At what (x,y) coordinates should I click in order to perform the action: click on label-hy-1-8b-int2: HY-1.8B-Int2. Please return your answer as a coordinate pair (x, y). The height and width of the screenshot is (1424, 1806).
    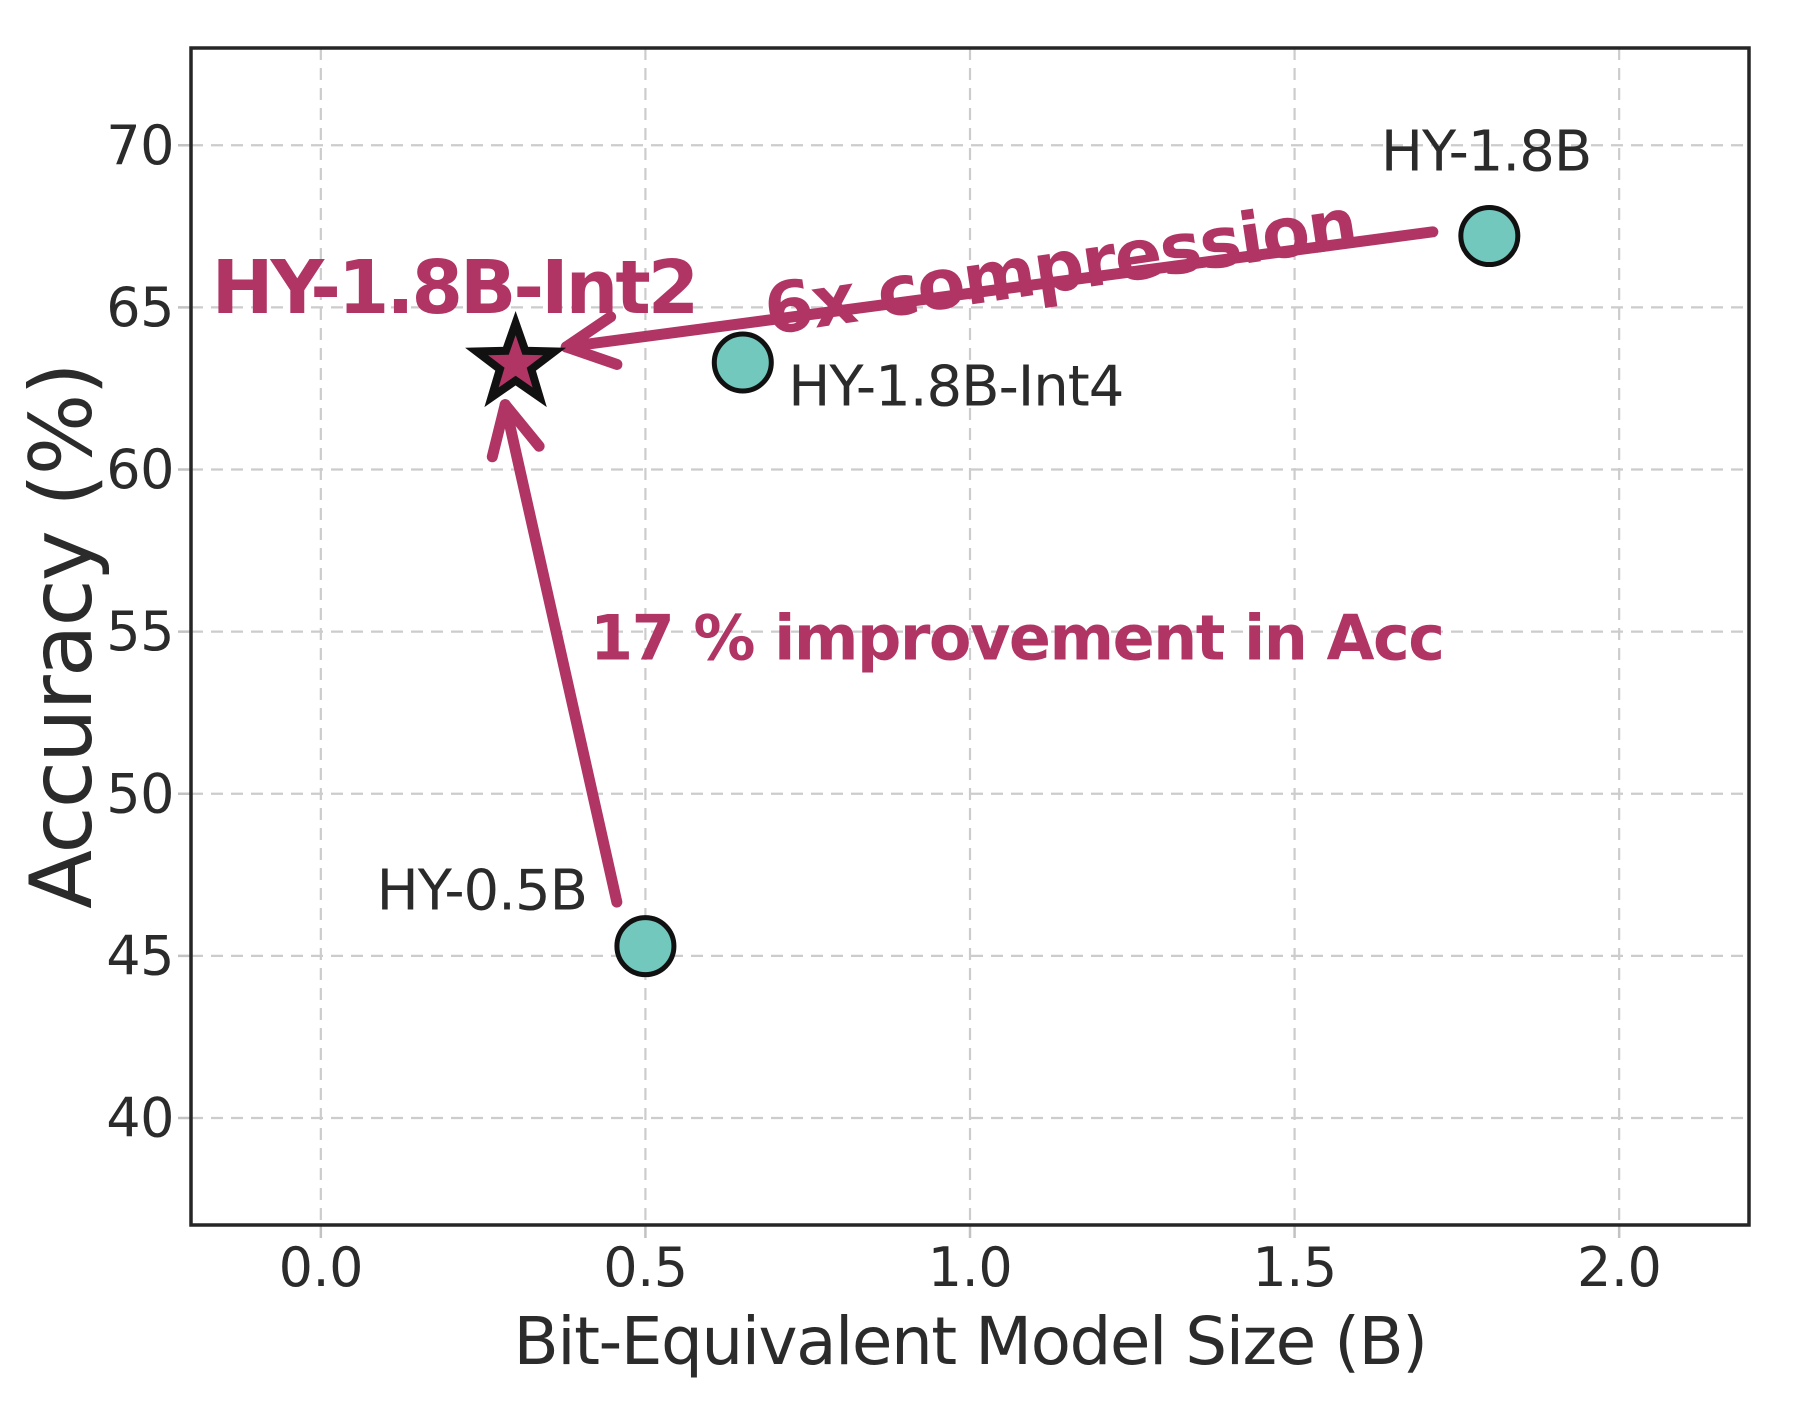
    Looking at the image, I should click on (454, 288).